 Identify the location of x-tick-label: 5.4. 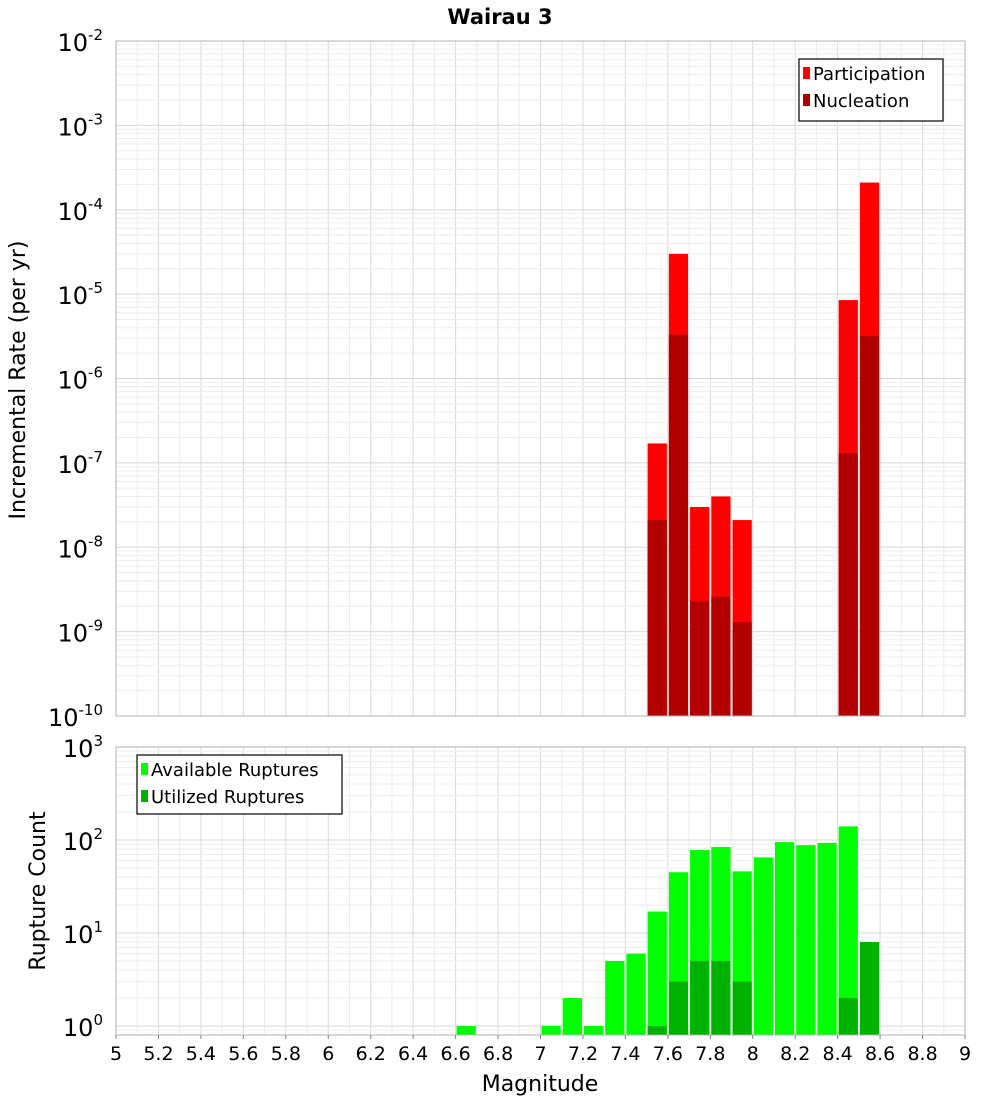
(201, 1054).